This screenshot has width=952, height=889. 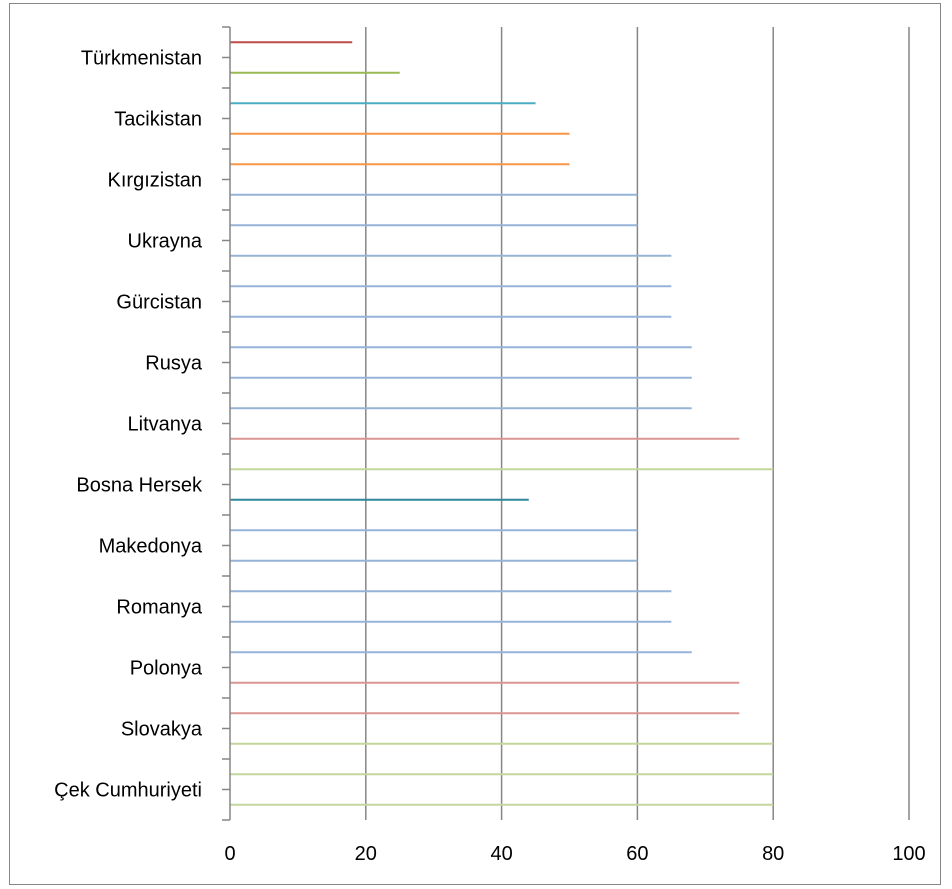 I want to click on x-tick-label-0: 0, so click(x=229, y=854).